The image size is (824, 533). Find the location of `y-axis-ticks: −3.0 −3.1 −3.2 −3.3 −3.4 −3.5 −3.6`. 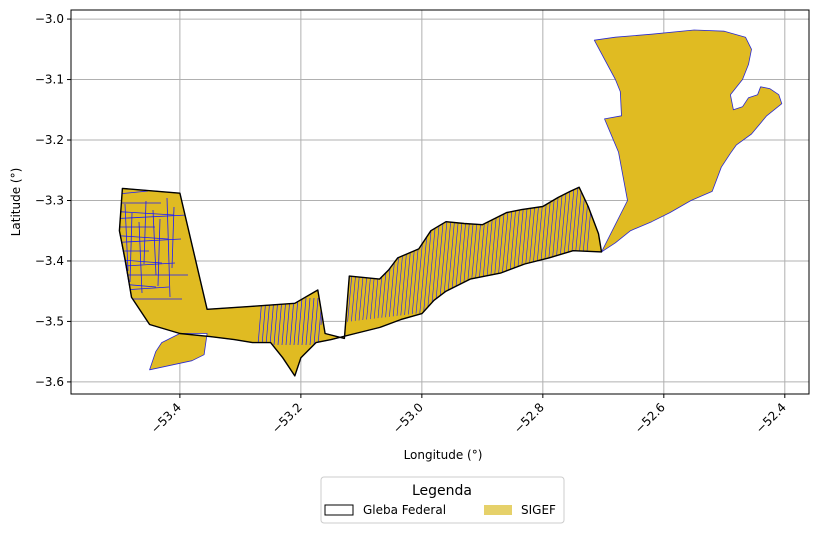

y-axis-ticks: −3.0 −3.1 −3.2 −3.3 −3.4 −3.5 −3.6 is located at coordinates (53, 200).